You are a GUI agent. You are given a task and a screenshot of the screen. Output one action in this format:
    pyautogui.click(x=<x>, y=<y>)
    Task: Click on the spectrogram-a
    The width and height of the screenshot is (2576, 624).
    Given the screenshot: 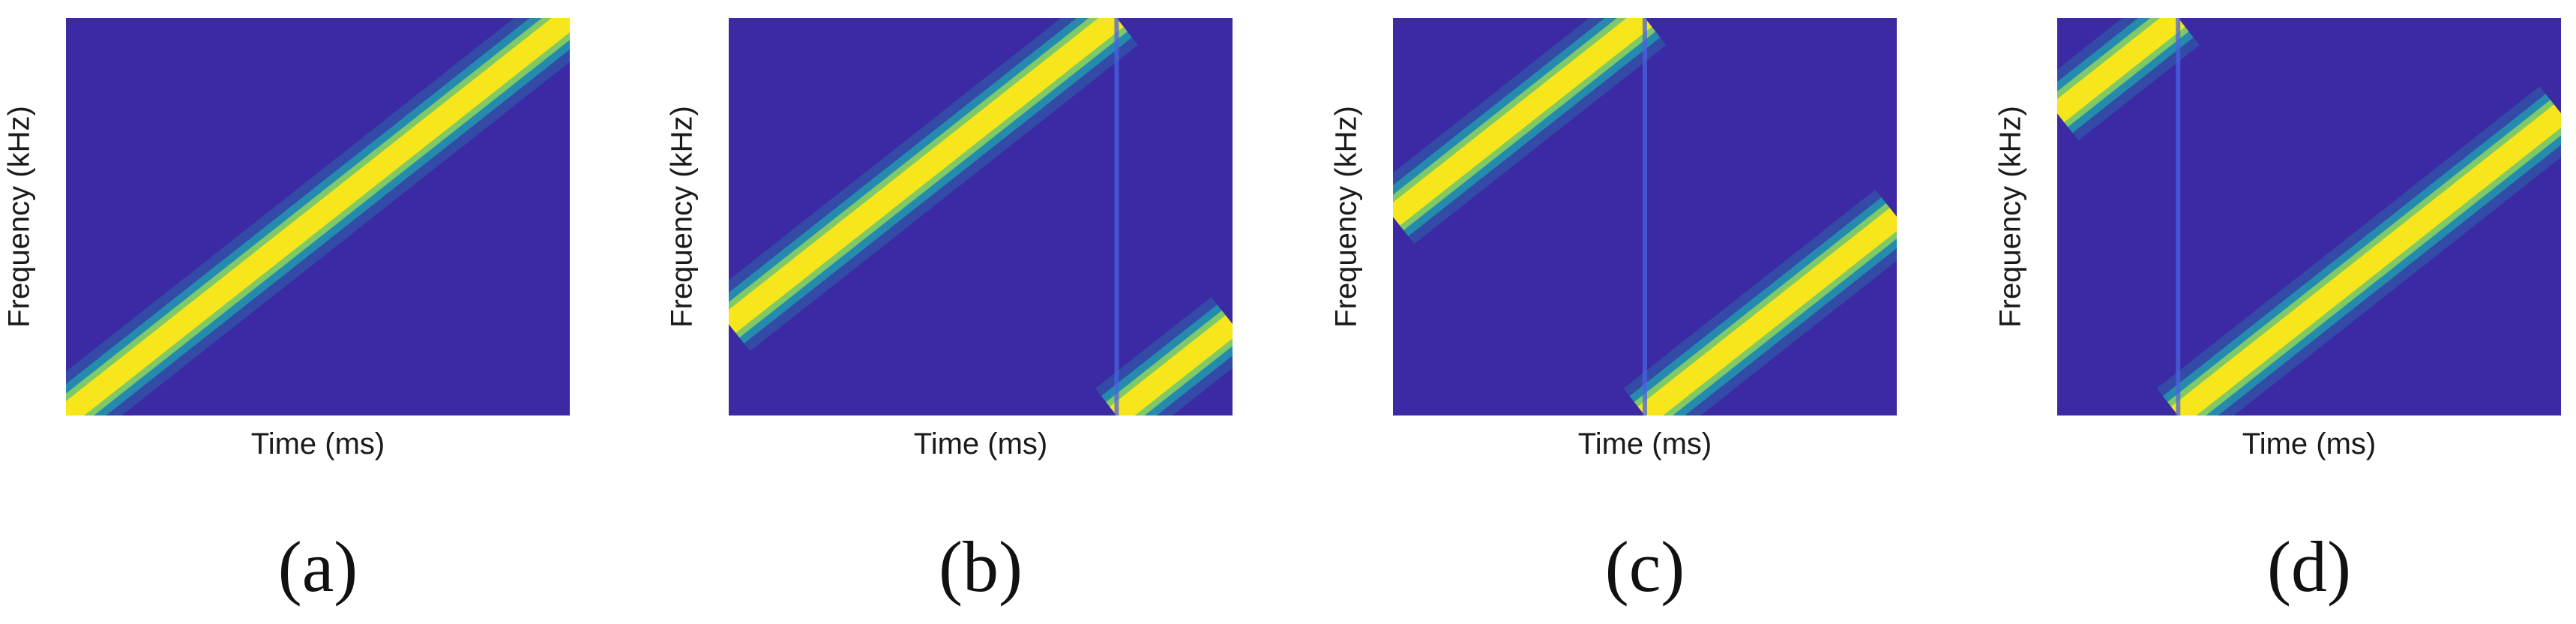 What is the action you would take?
    pyautogui.click(x=318, y=217)
    